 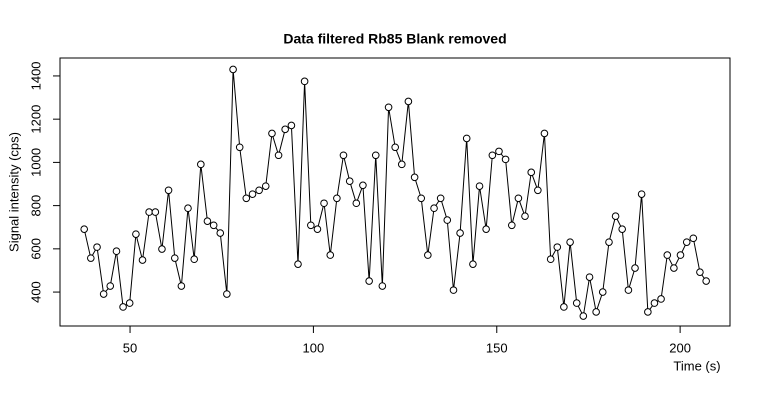 What do you see at coordinates (680, 347) in the screenshot?
I see `x-tick-label: 200` at bounding box center [680, 347].